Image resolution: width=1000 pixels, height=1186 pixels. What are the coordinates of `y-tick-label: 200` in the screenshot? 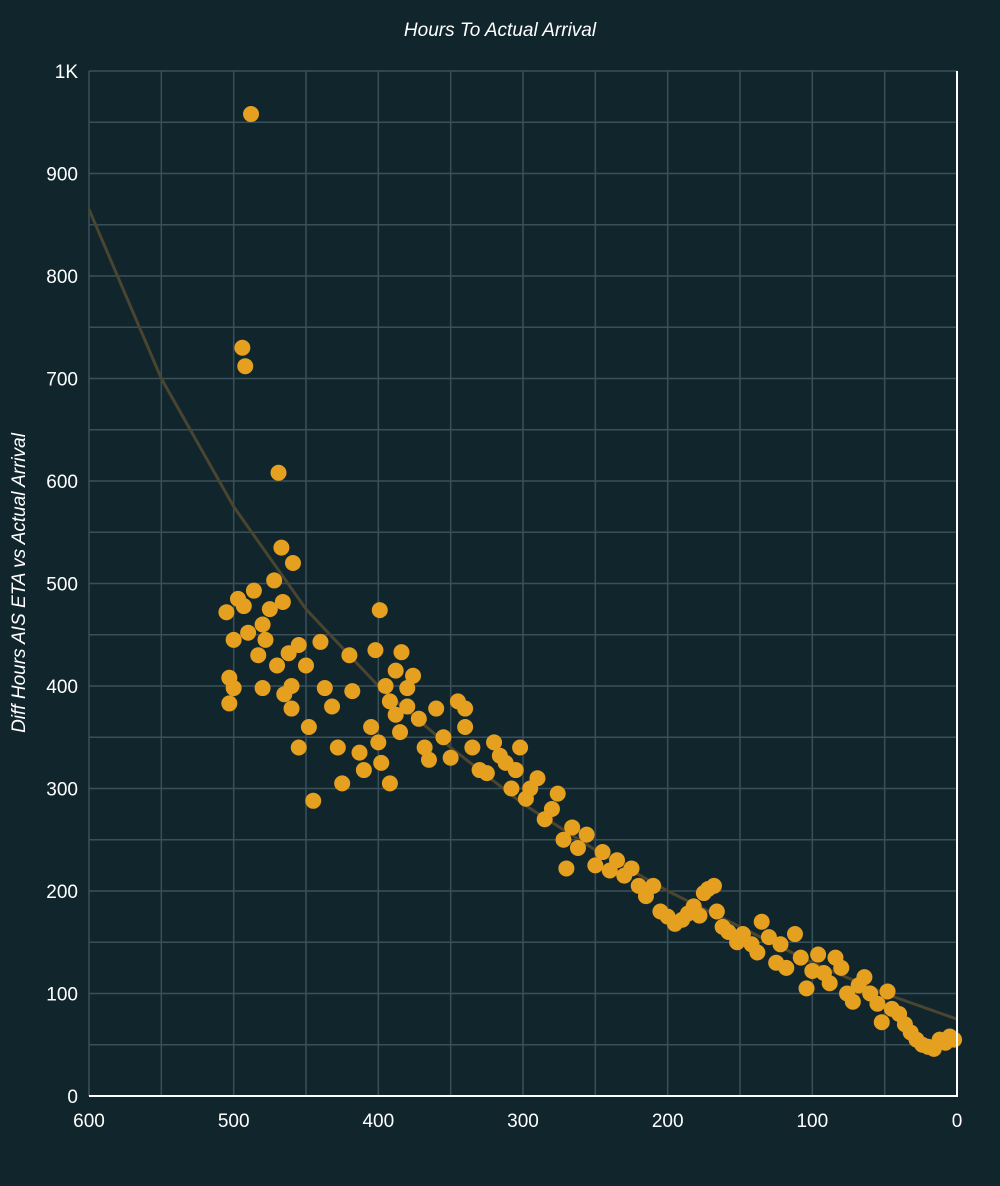 It's located at (62, 892).